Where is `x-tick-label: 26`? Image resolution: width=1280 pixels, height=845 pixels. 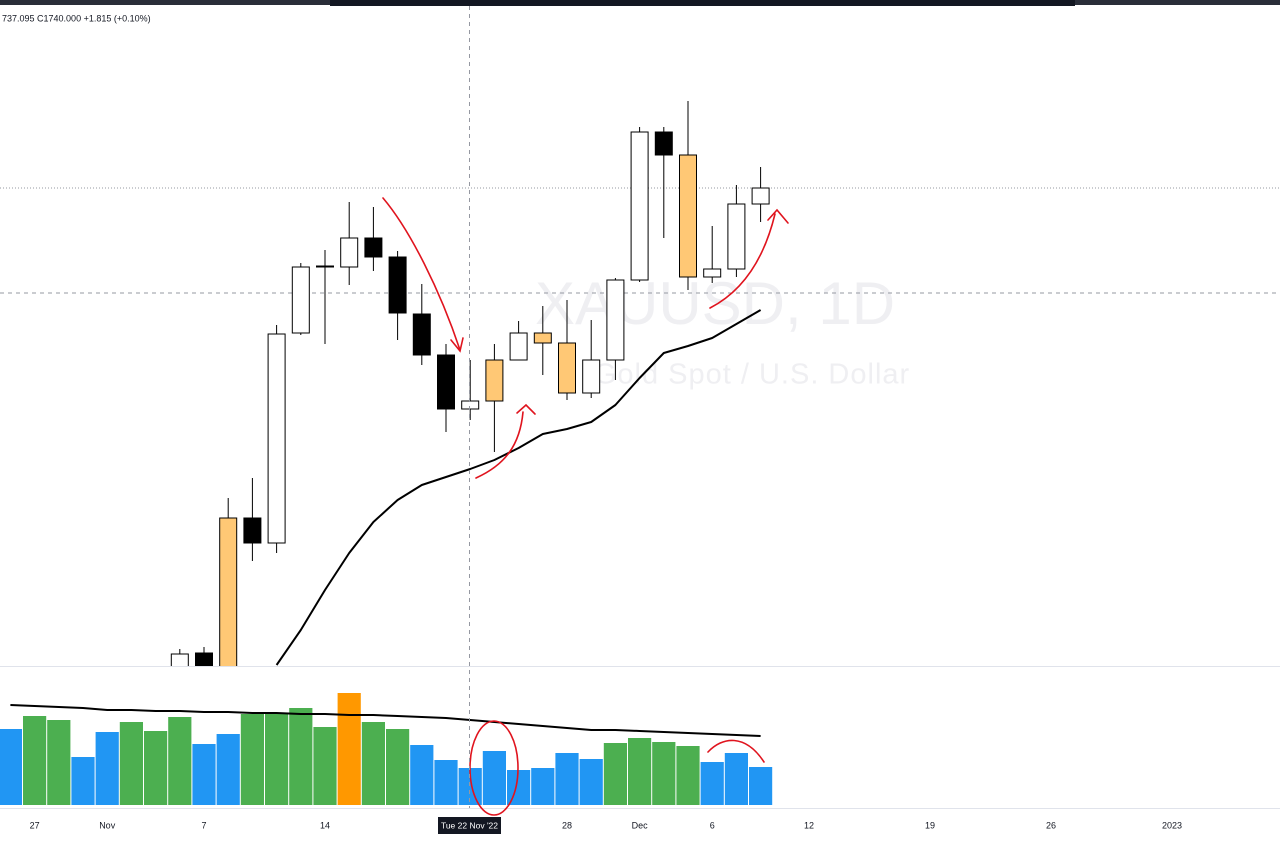 x-tick-label: 26 is located at coordinates (1051, 825).